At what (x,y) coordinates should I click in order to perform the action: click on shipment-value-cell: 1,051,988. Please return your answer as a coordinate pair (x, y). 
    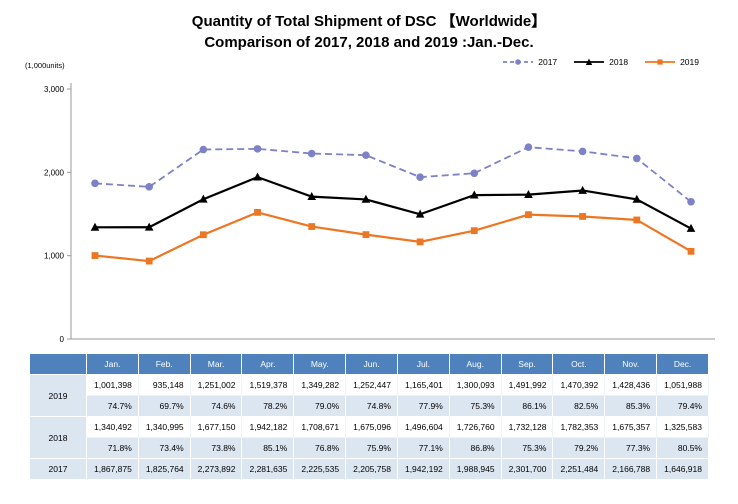
    Looking at the image, I should click on (682, 385).